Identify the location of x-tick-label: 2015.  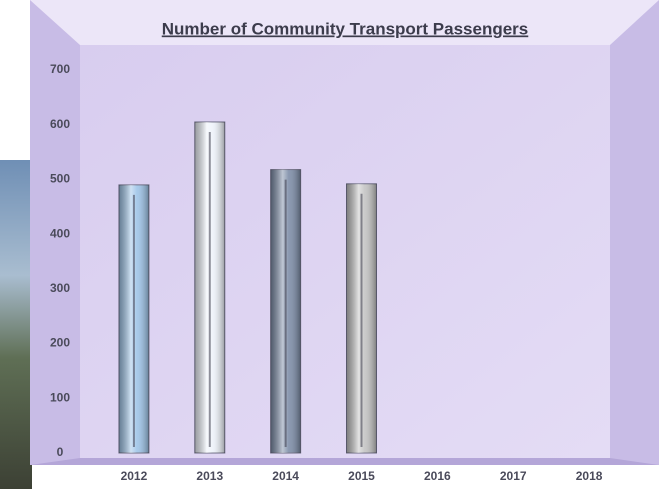
(361, 476).